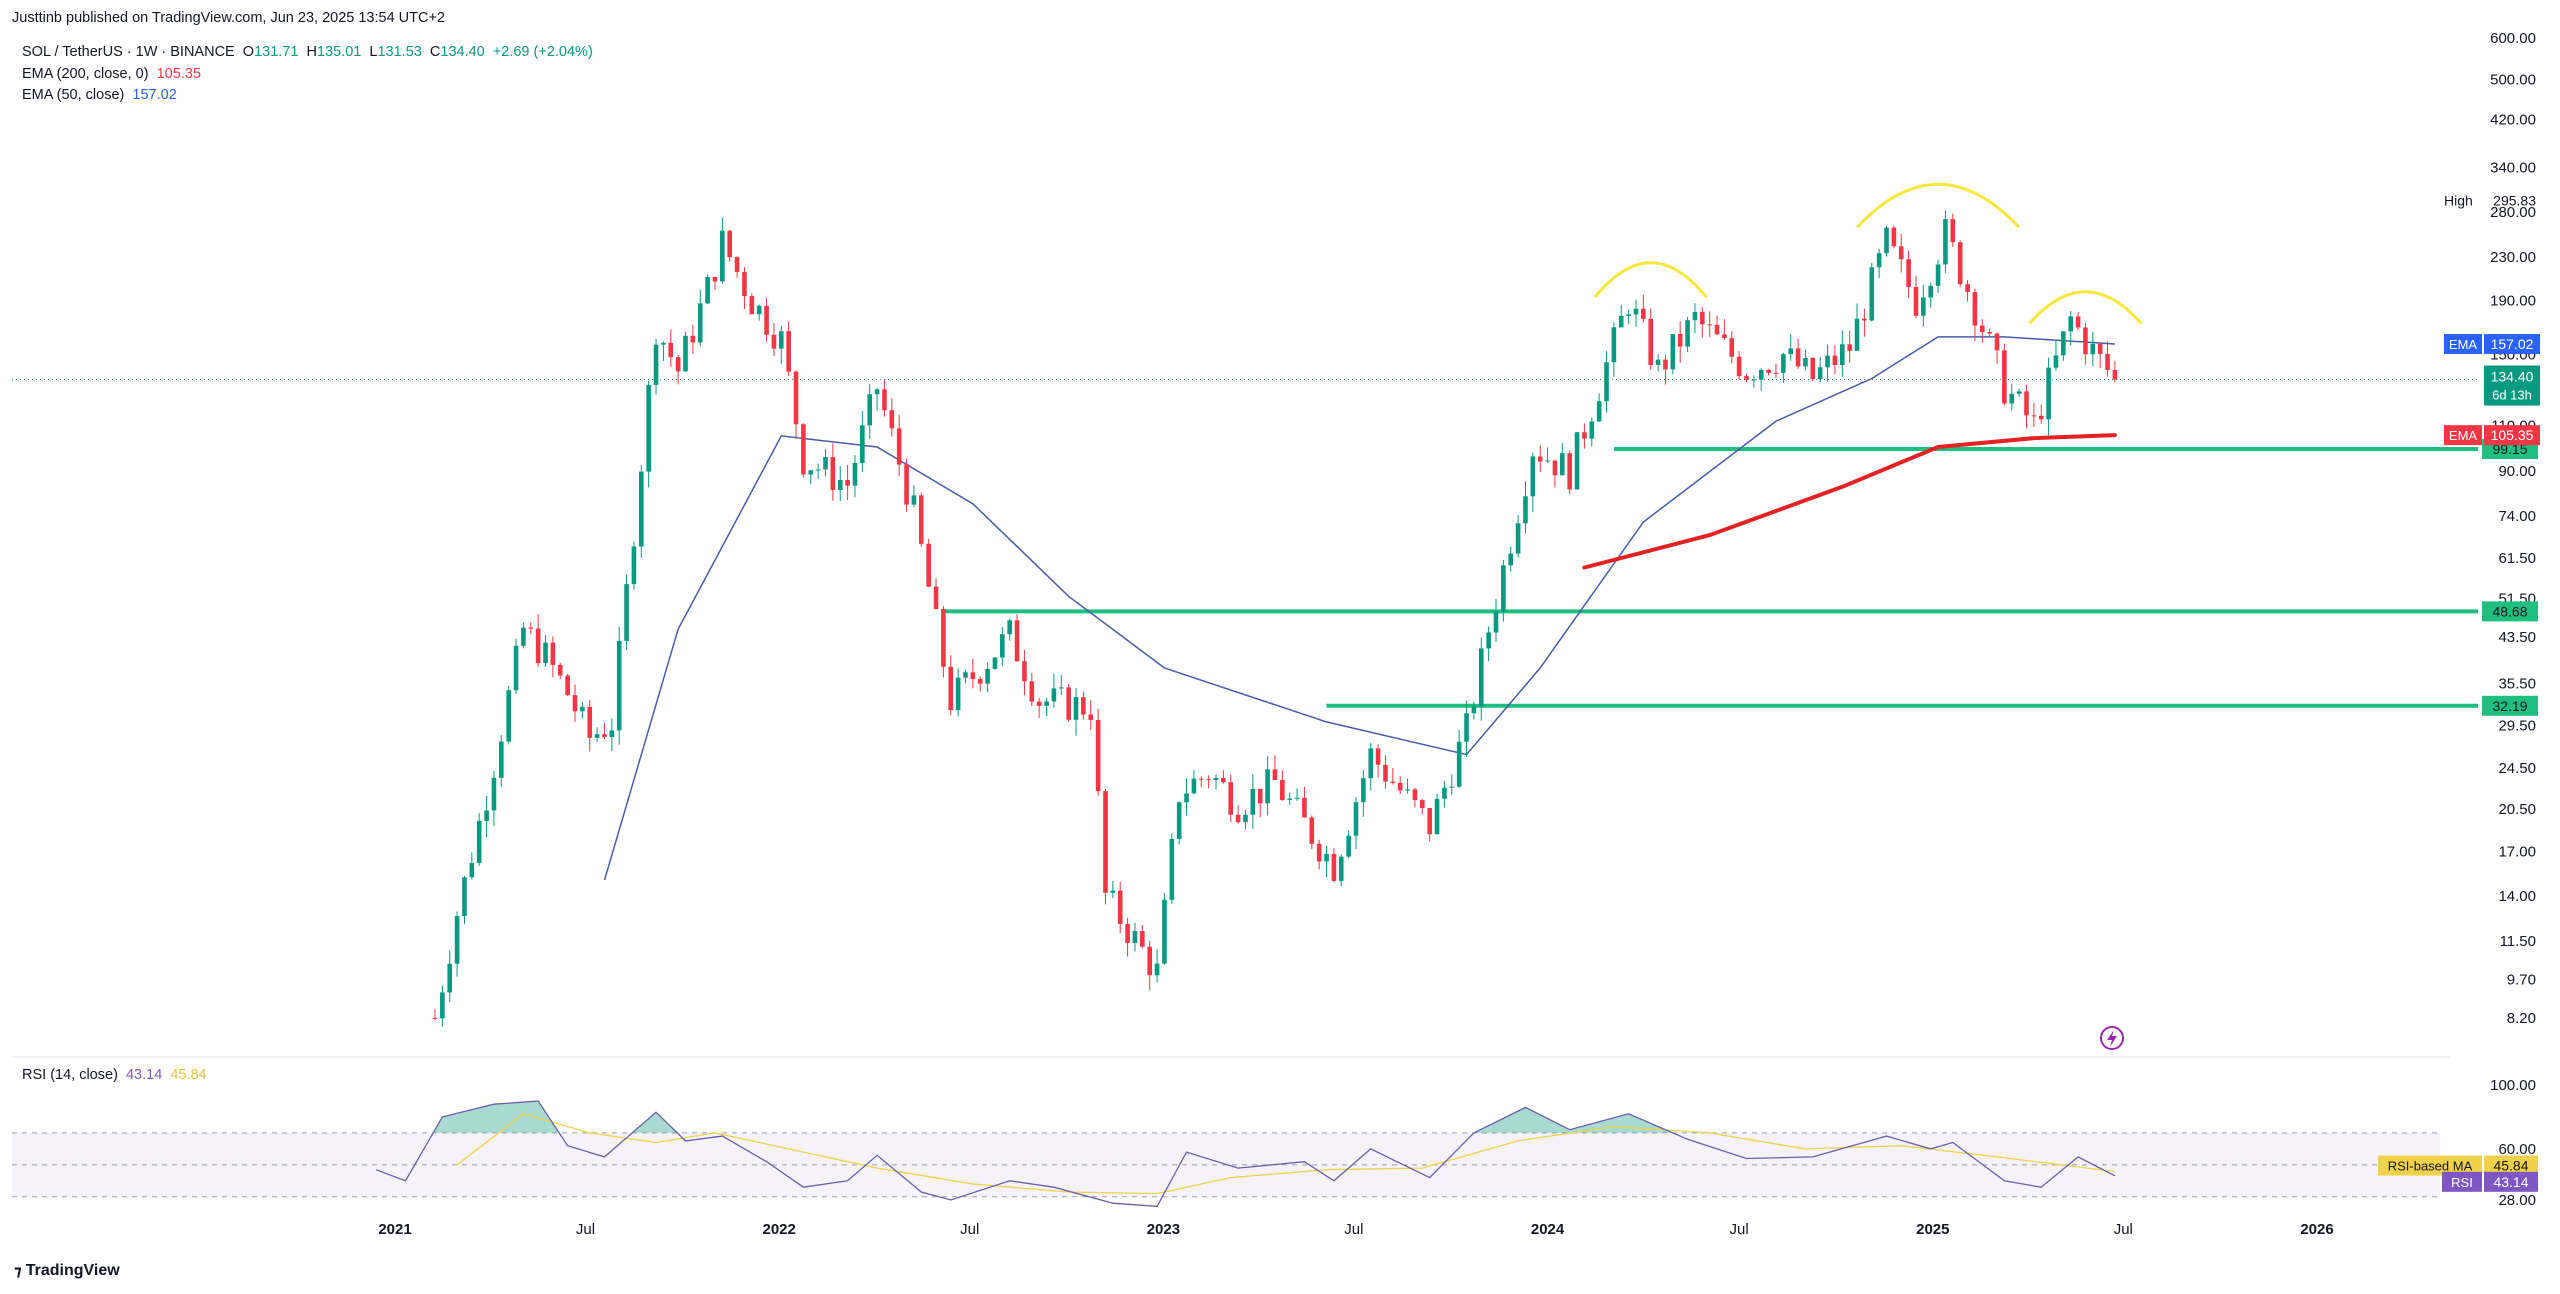 The image size is (2560, 1294). Describe the element at coordinates (128, 52) in the screenshot. I see `symbol-label: SOL / TetherUS · 1W · BINANCE` at that location.